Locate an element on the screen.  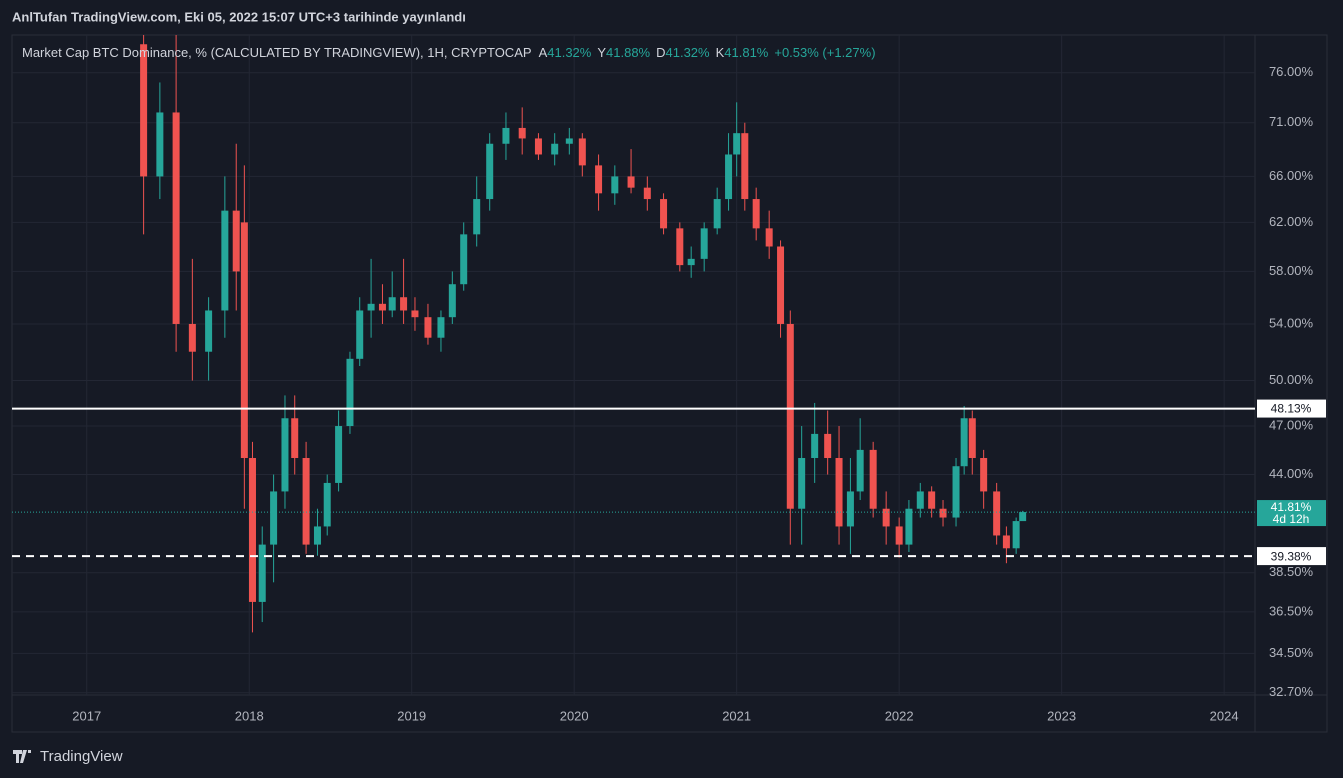
x-tick-label: 2019 is located at coordinates (411, 715).